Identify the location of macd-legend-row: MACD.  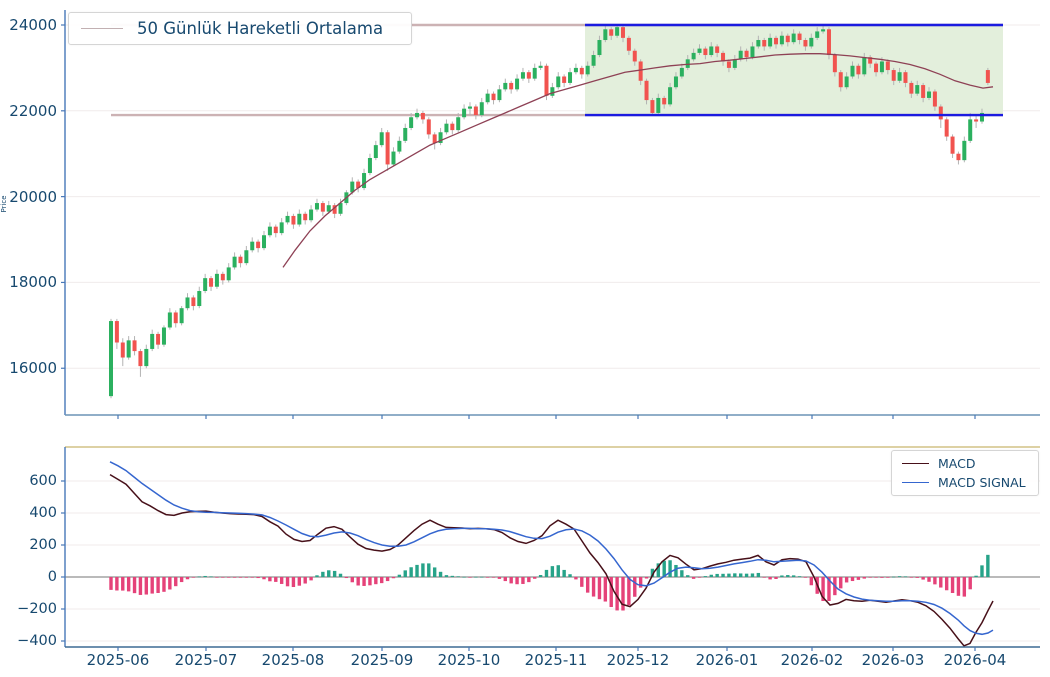
(966, 463).